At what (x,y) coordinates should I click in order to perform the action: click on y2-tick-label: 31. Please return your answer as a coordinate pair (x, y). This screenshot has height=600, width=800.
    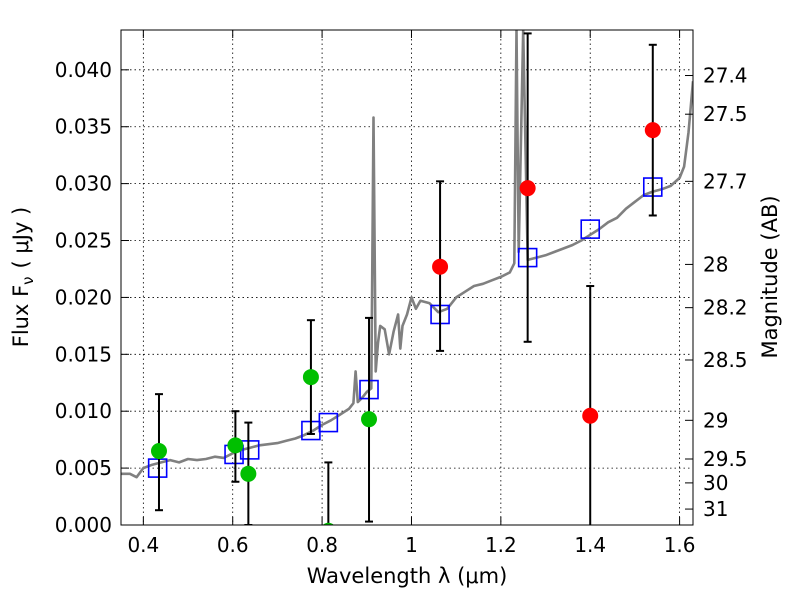
    Looking at the image, I should click on (715, 509).